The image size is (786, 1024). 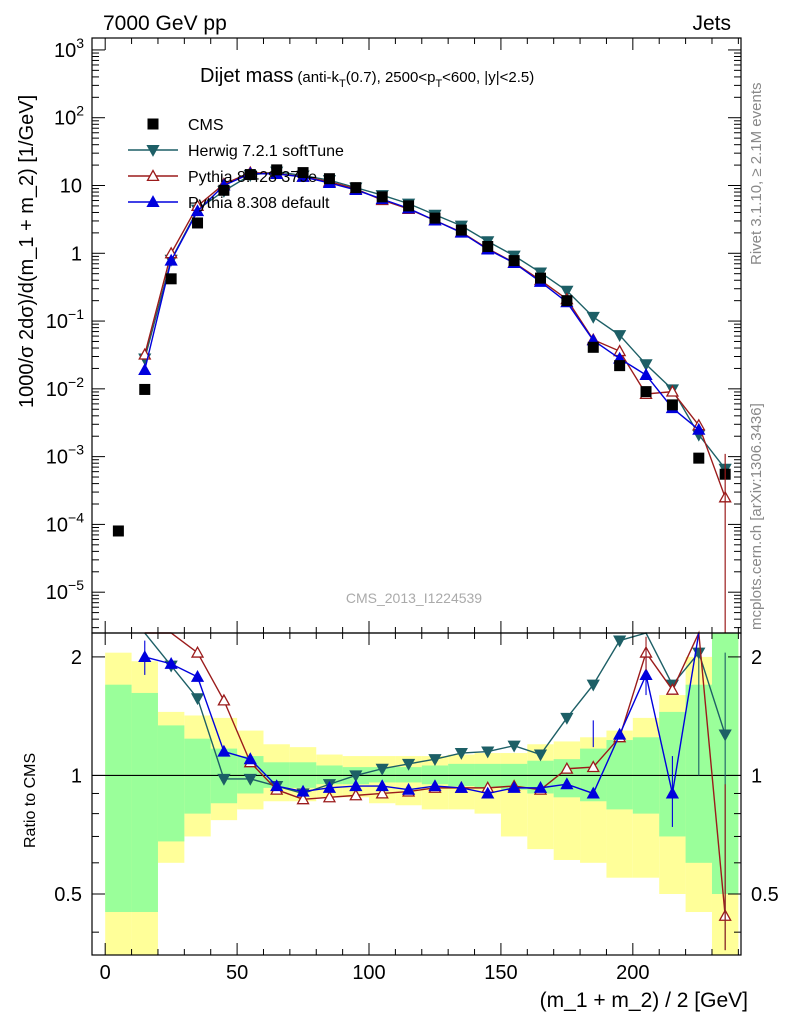 I want to click on mcplots-label: mcplots.cern.ch [arXiv:1306.3436], so click(x=756, y=516).